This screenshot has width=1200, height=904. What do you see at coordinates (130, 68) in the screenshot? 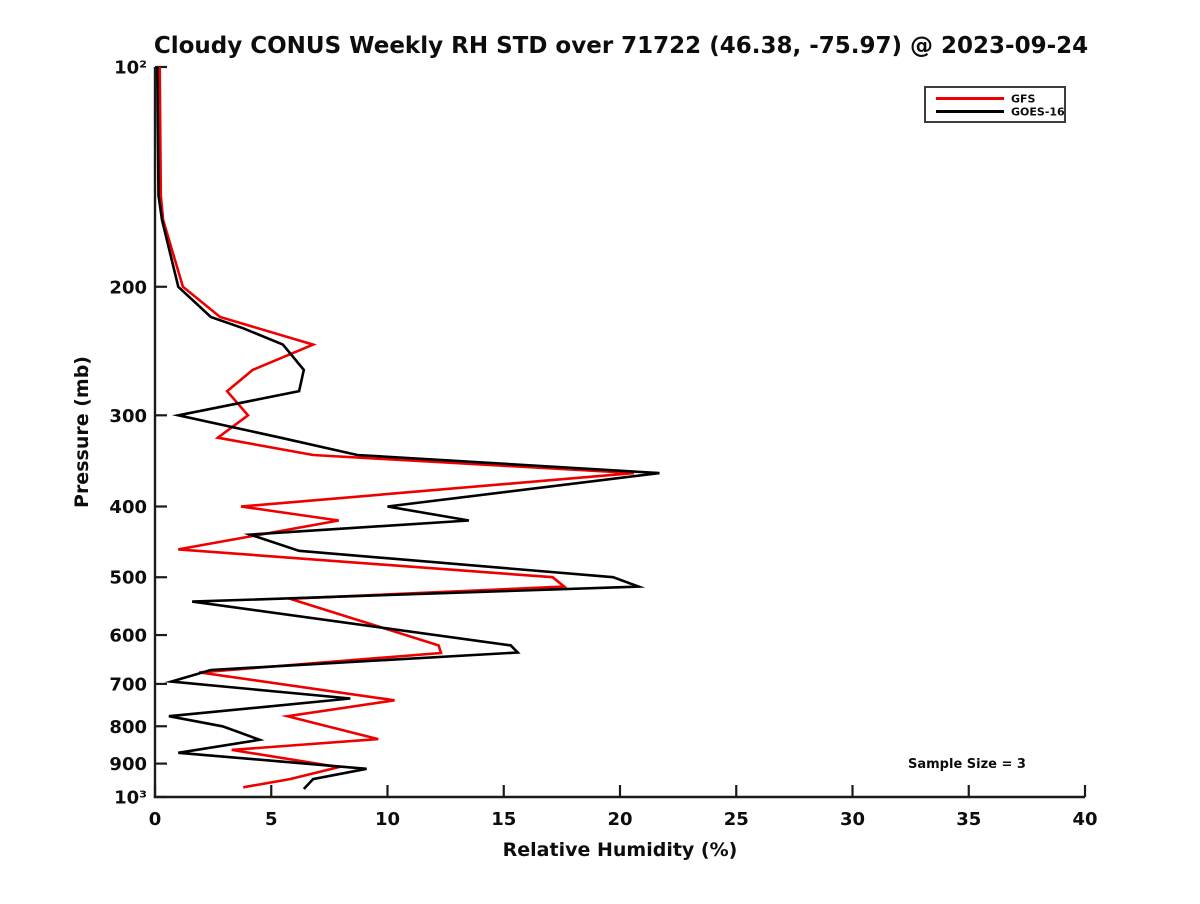
I see `y-tick-label: 10²` at bounding box center [130, 68].